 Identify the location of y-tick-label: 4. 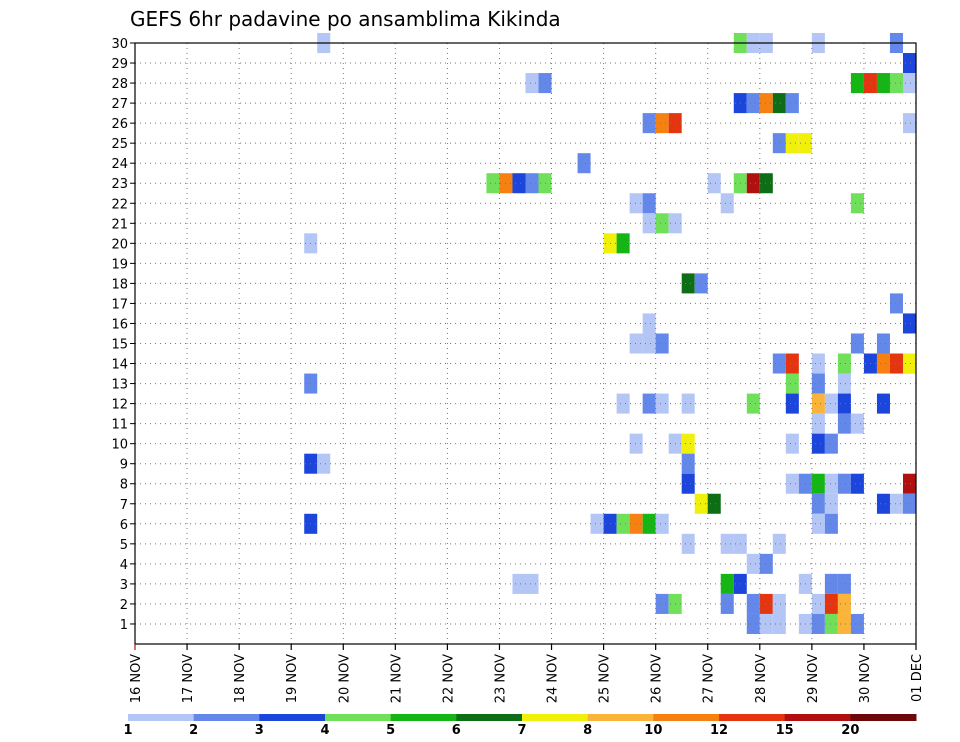
(124, 565).